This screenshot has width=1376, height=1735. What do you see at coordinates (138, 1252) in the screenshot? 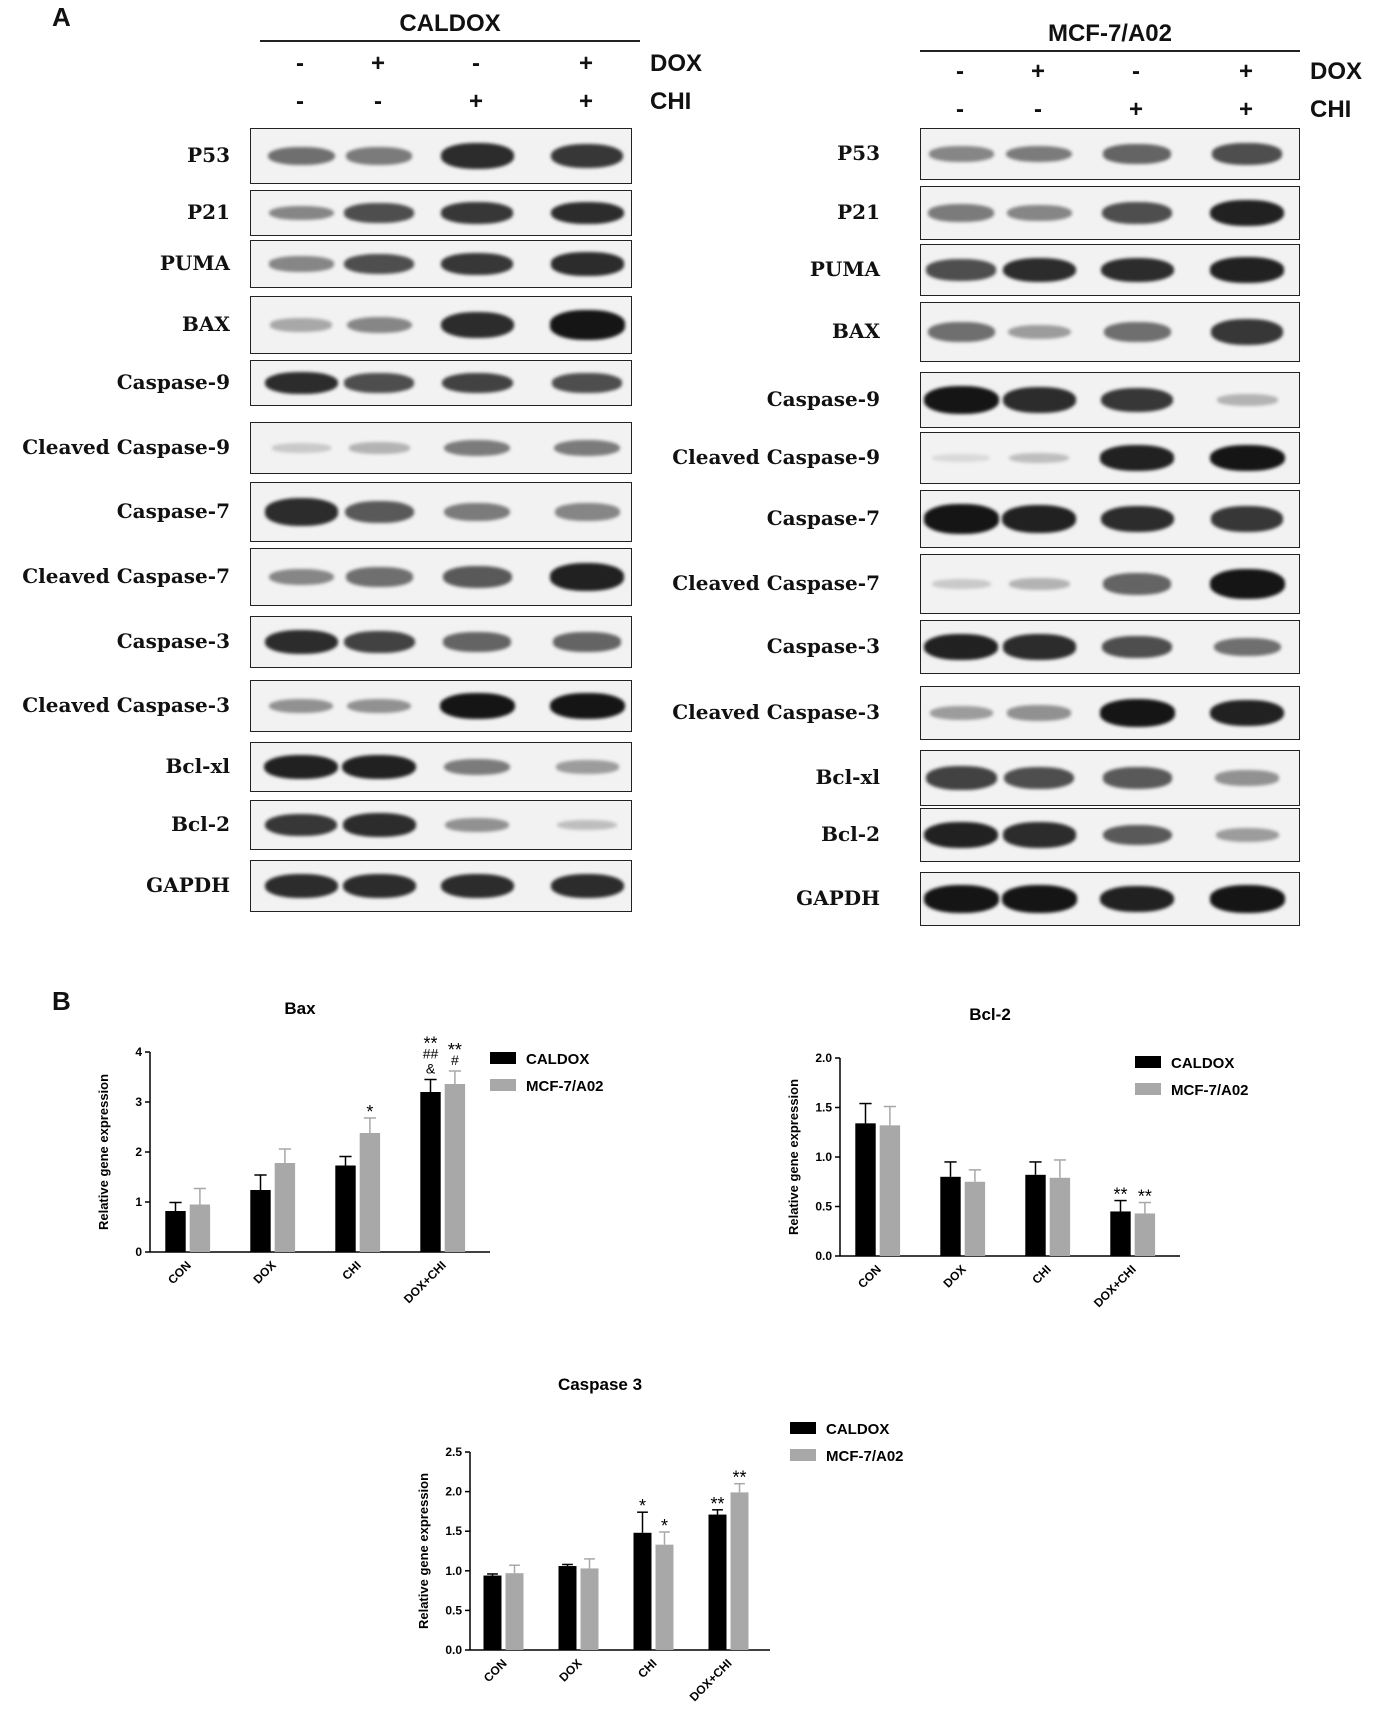
I see `y-tick-label: 0` at bounding box center [138, 1252].